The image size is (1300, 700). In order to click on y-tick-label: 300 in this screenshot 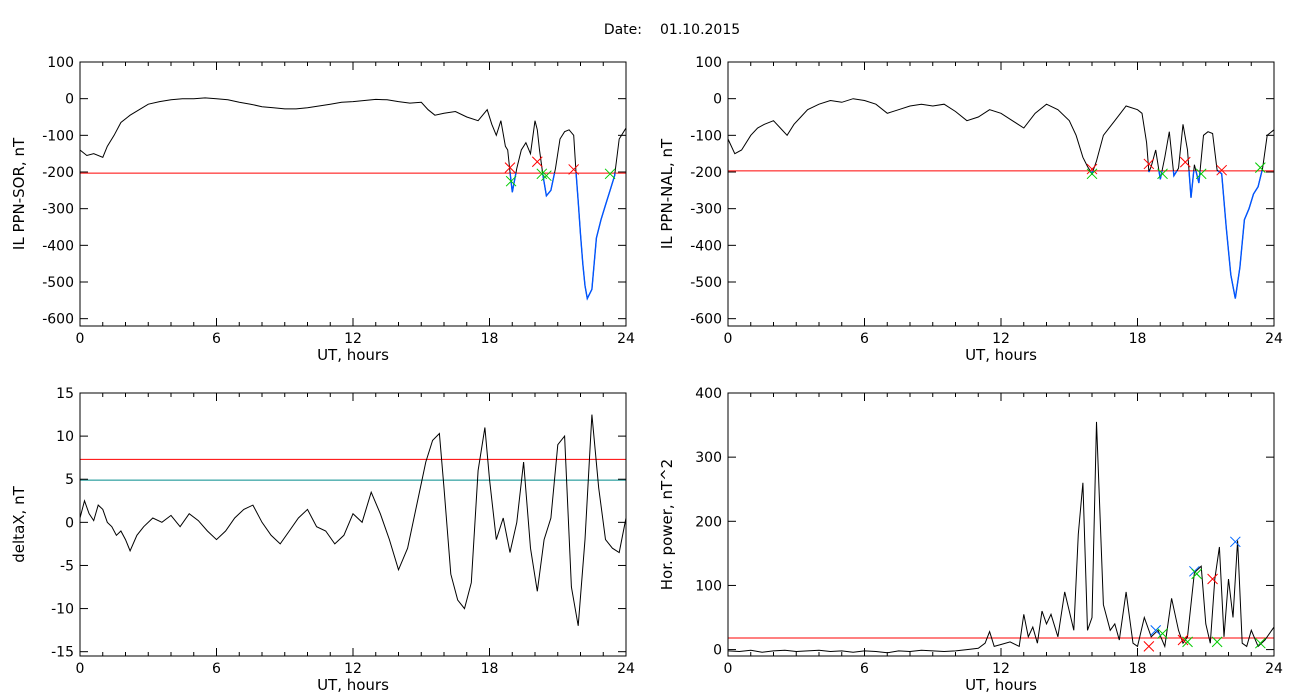, I will do `click(708, 458)`.